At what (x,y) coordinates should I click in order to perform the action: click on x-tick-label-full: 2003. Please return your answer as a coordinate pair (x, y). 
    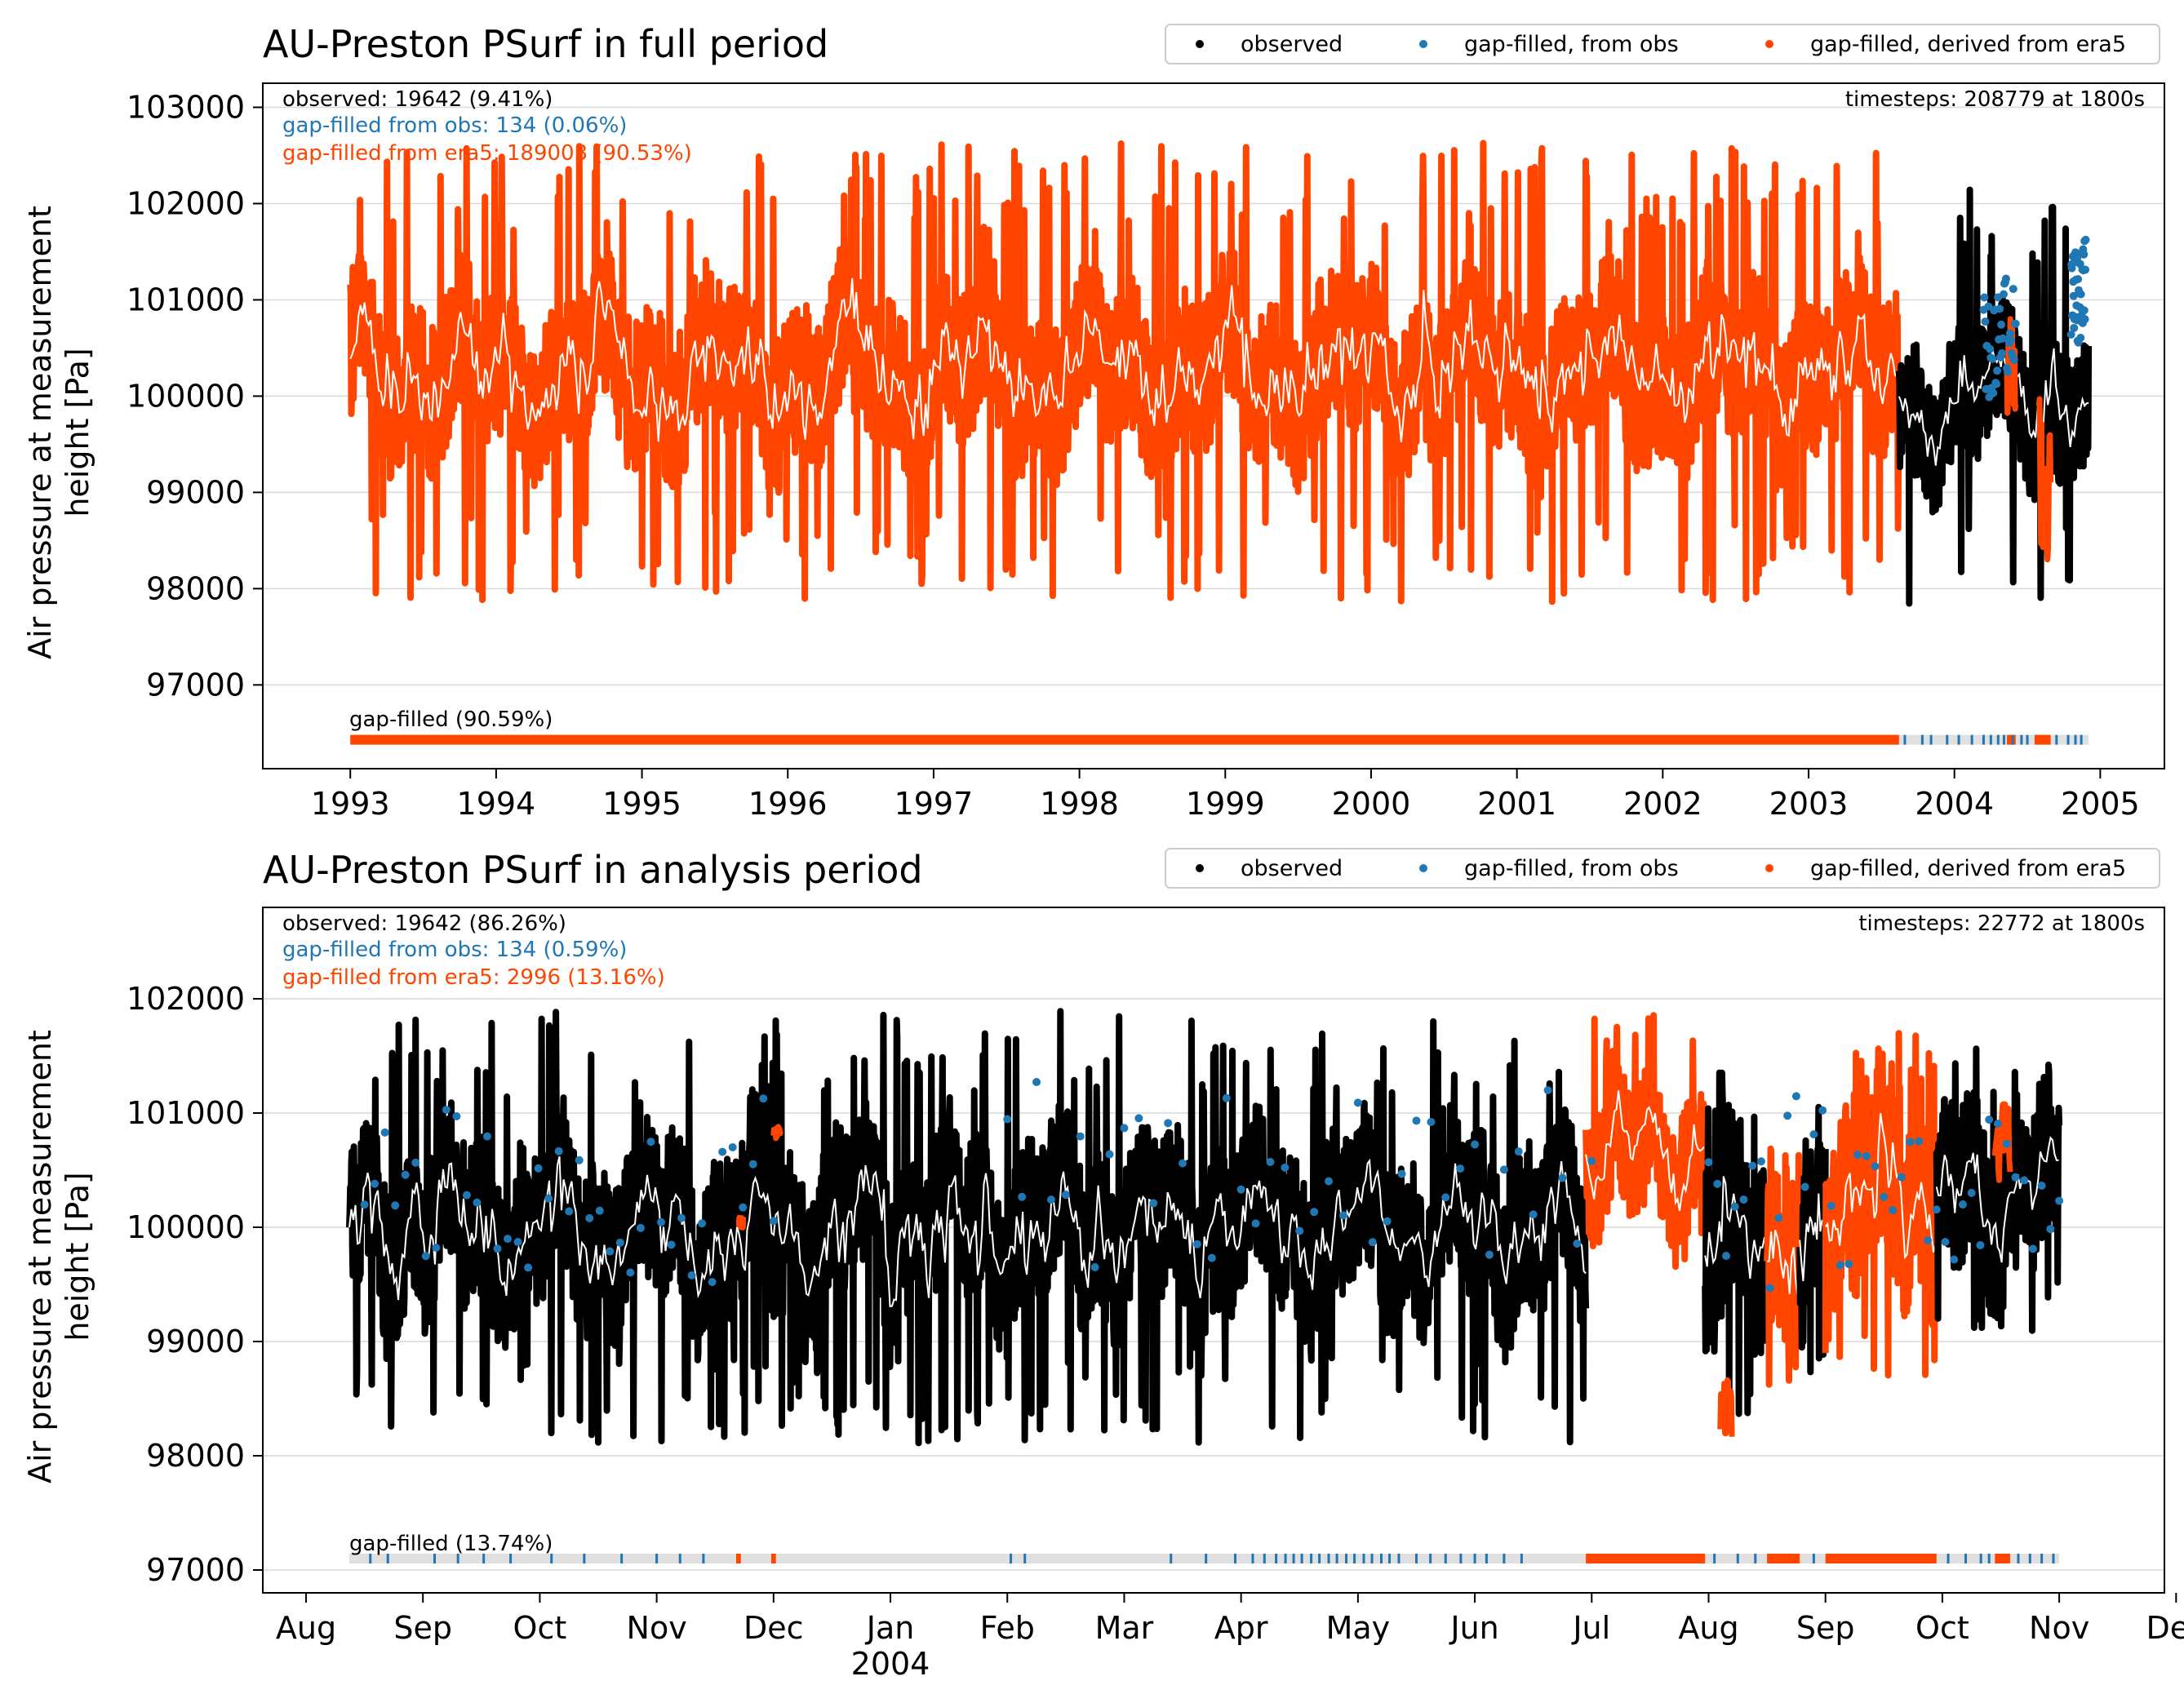
    Looking at the image, I should click on (1809, 804).